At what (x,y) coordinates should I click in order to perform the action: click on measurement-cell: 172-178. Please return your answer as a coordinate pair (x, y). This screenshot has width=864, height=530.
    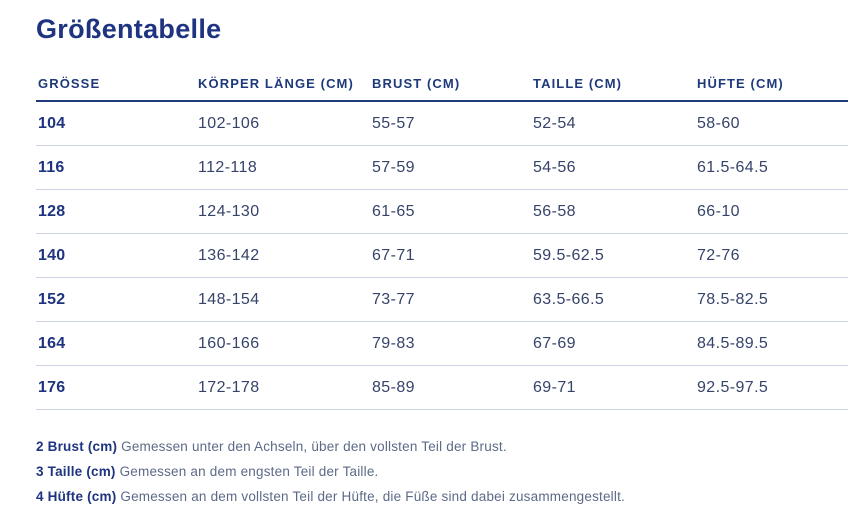
    Looking at the image, I should click on (283, 387).